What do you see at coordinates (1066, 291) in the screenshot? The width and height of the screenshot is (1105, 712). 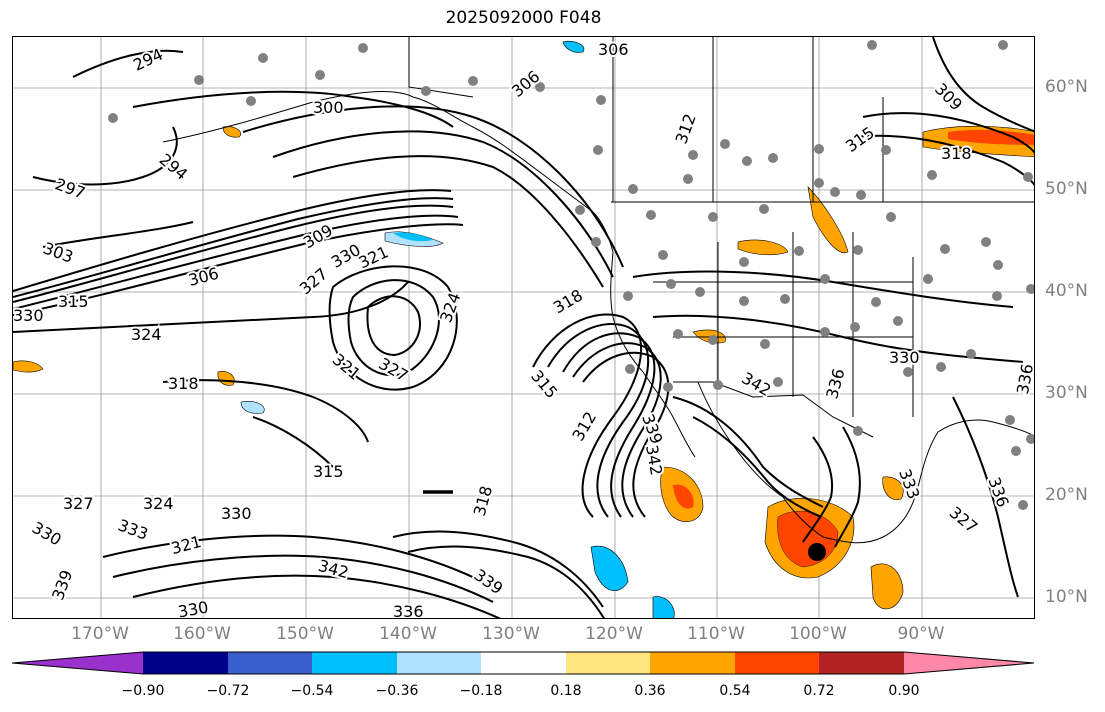 I see `lat-label: 40°N` at bounding box center [1066, 291].